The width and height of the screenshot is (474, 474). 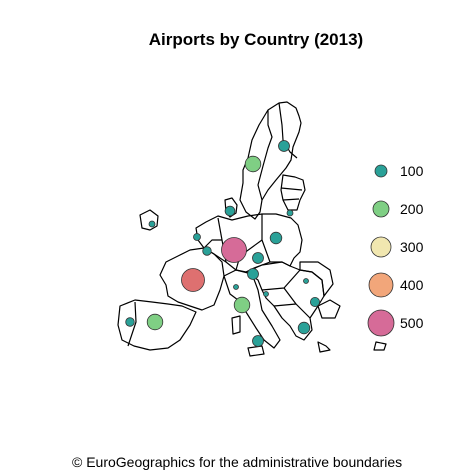 What do you see at coordinates (290, 213) in the screenshot?
I see `marker-norway-baltic` at bounding box center [290, 213].